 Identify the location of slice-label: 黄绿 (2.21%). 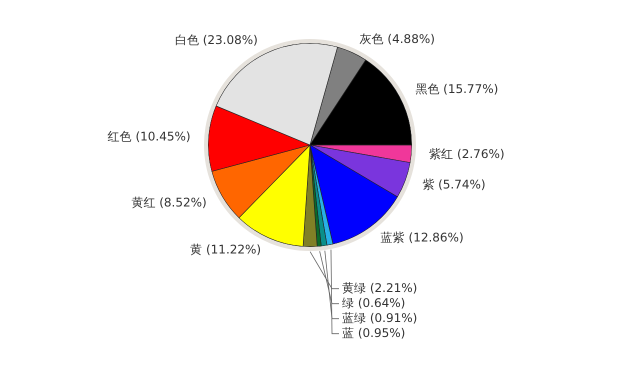
(380, 287).